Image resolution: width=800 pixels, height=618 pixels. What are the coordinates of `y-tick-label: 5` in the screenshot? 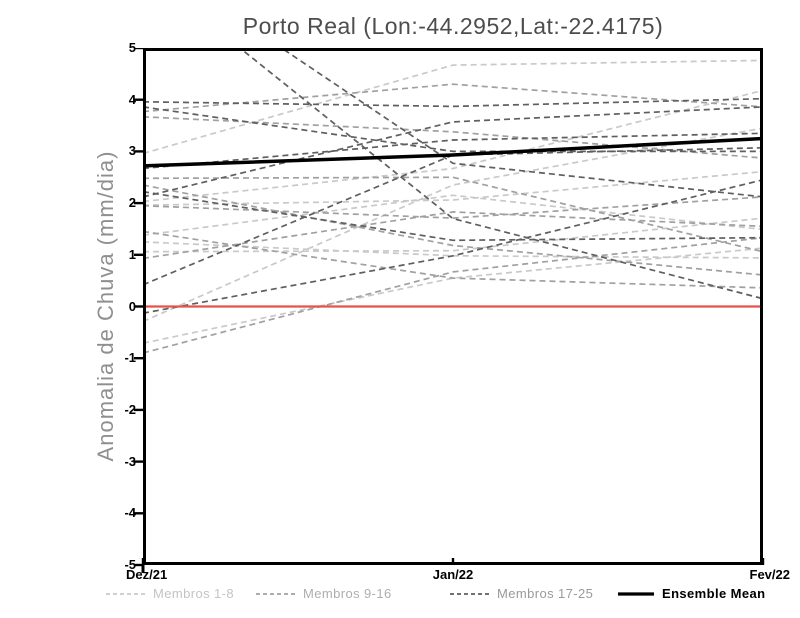 It's located at (132, 47).